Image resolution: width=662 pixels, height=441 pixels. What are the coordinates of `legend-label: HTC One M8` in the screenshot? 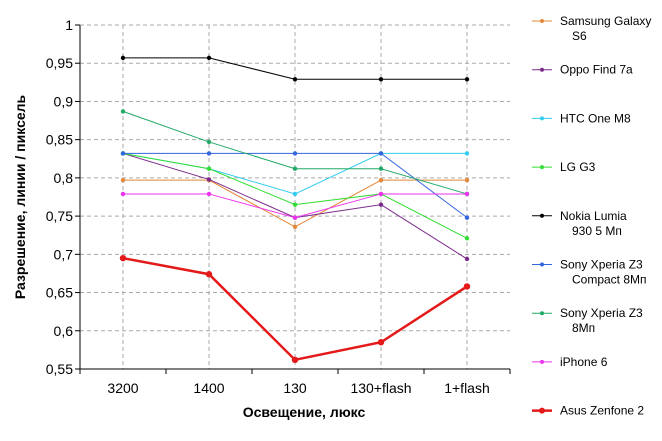 It's located at (595, 118).